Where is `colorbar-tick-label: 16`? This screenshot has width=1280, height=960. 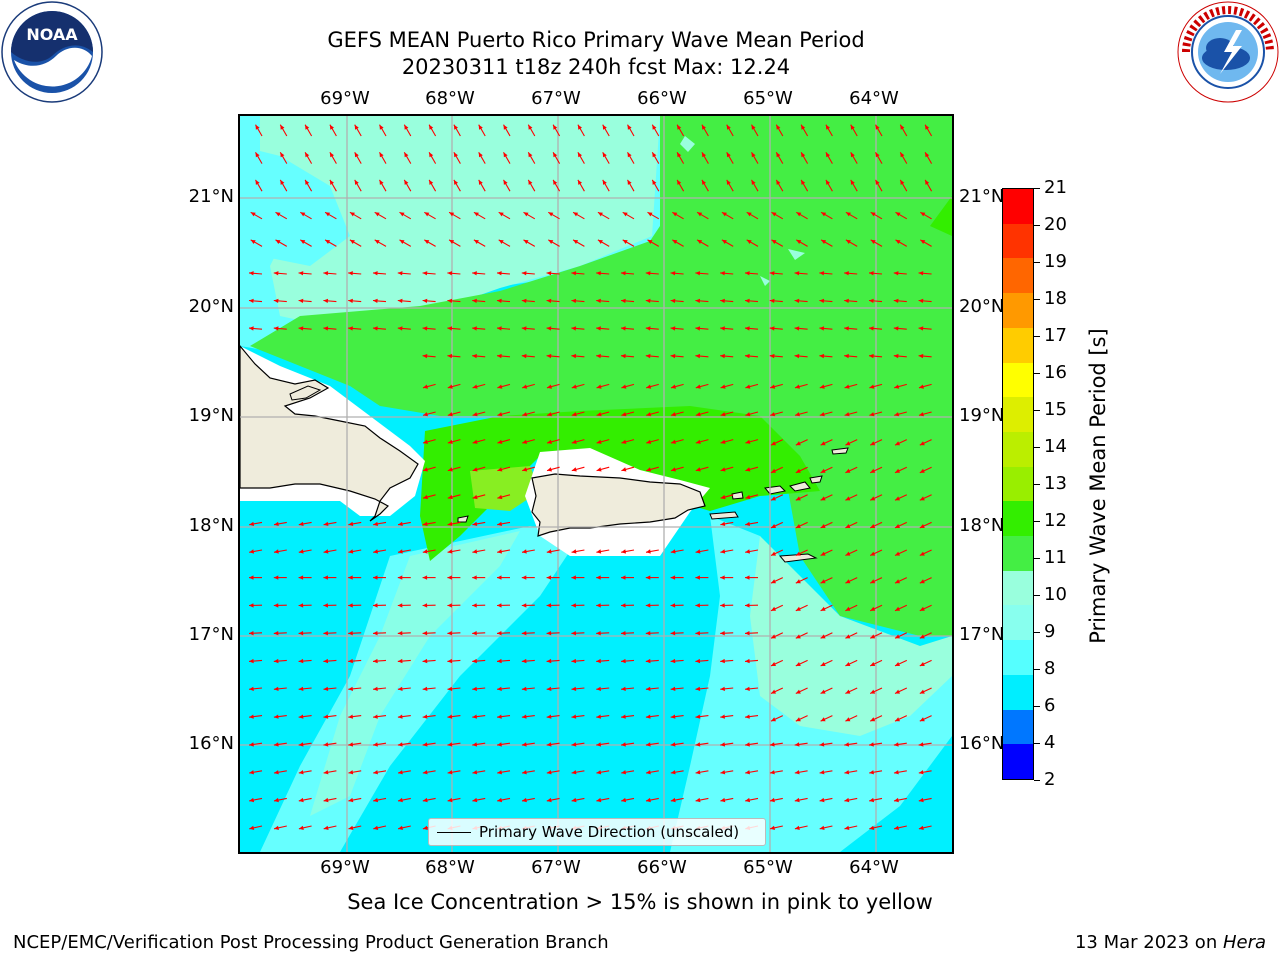 colorbar-tick-label: 16 is located at coordinates (1055, 372).